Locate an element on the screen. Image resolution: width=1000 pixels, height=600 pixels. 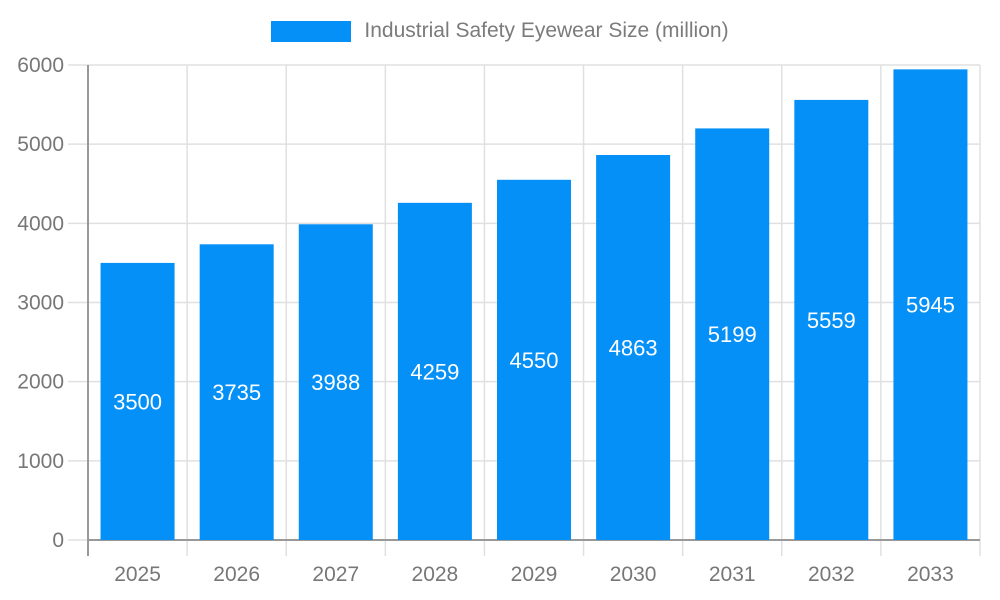
y-tick-label: 5000 is located at coordinates (40, 144).